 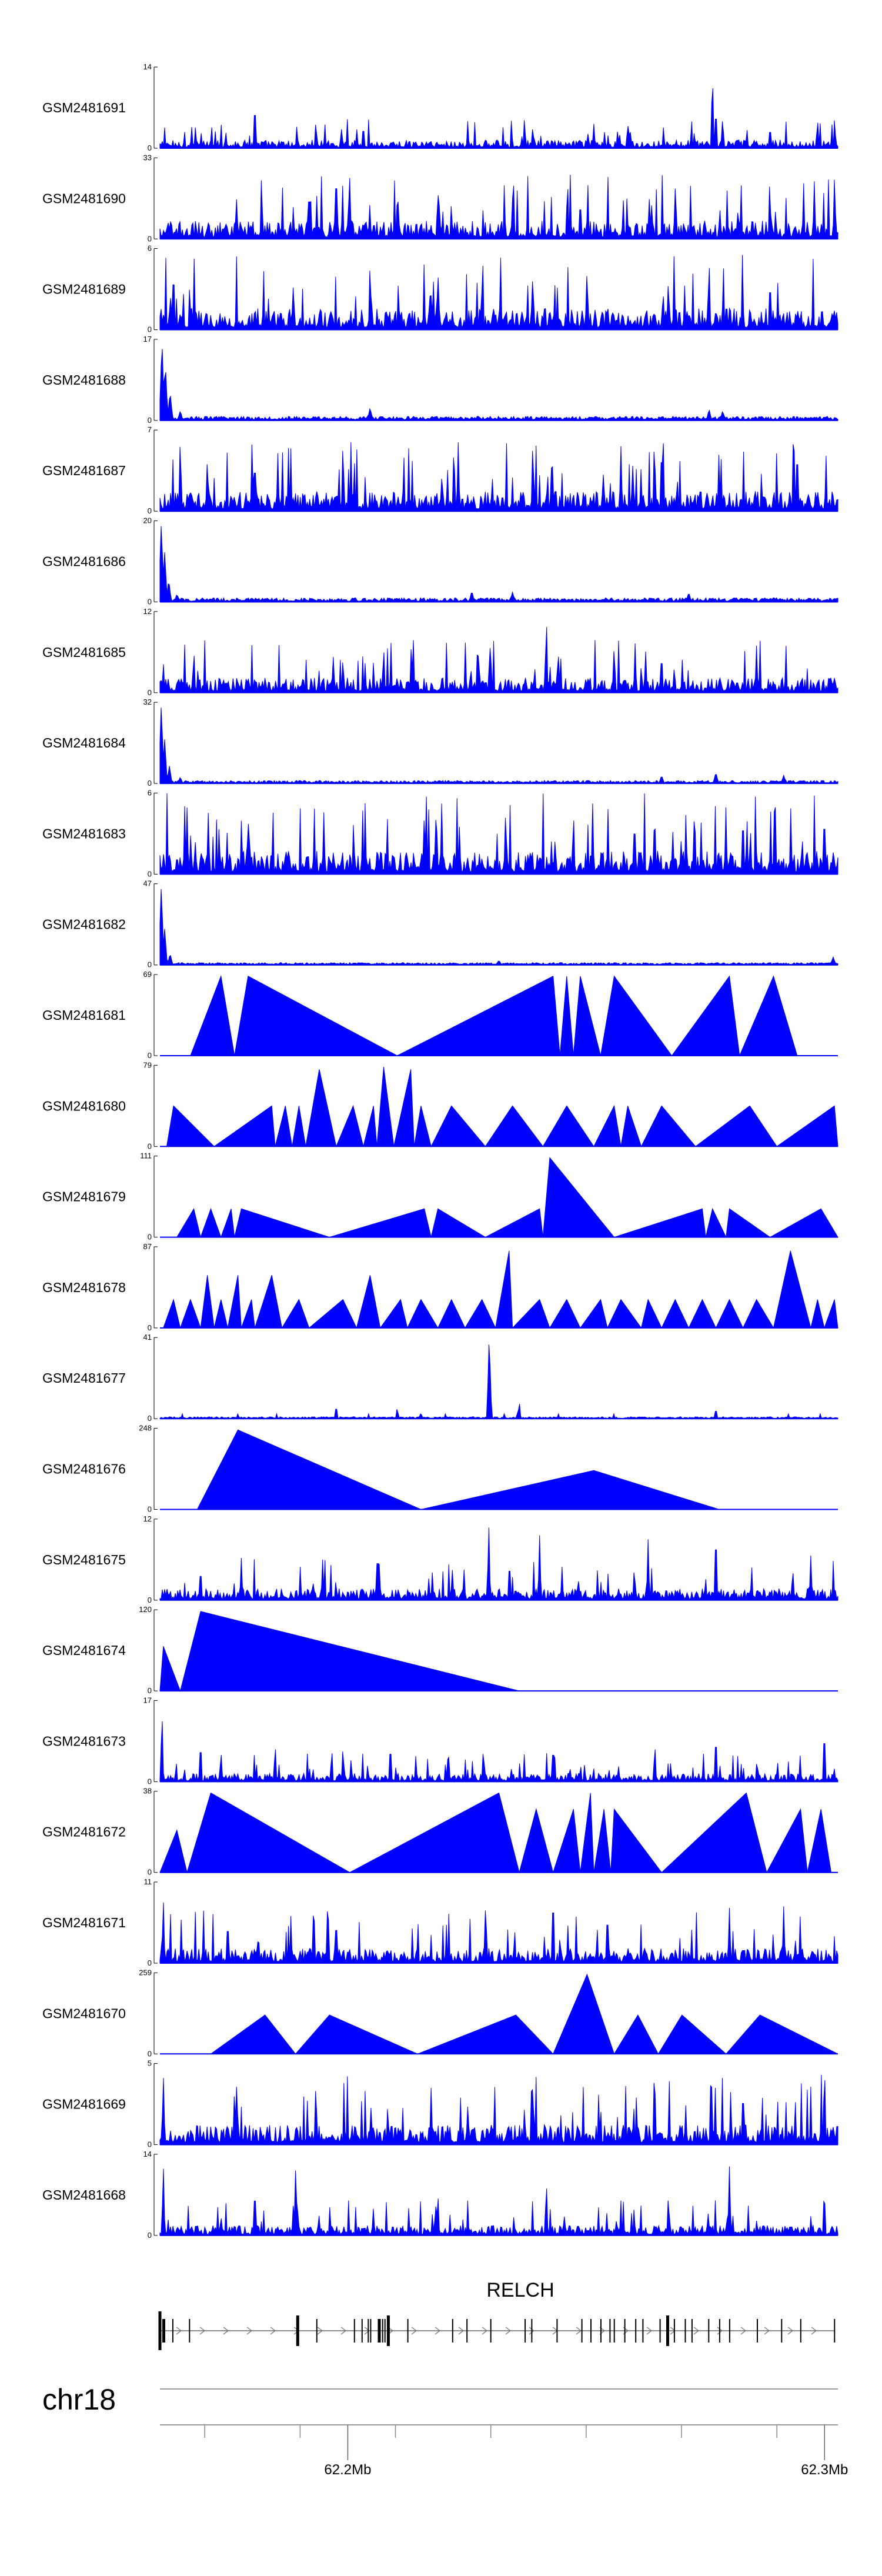 I want to click on track-label: GSM2481668, so click(x=84, y=2195).